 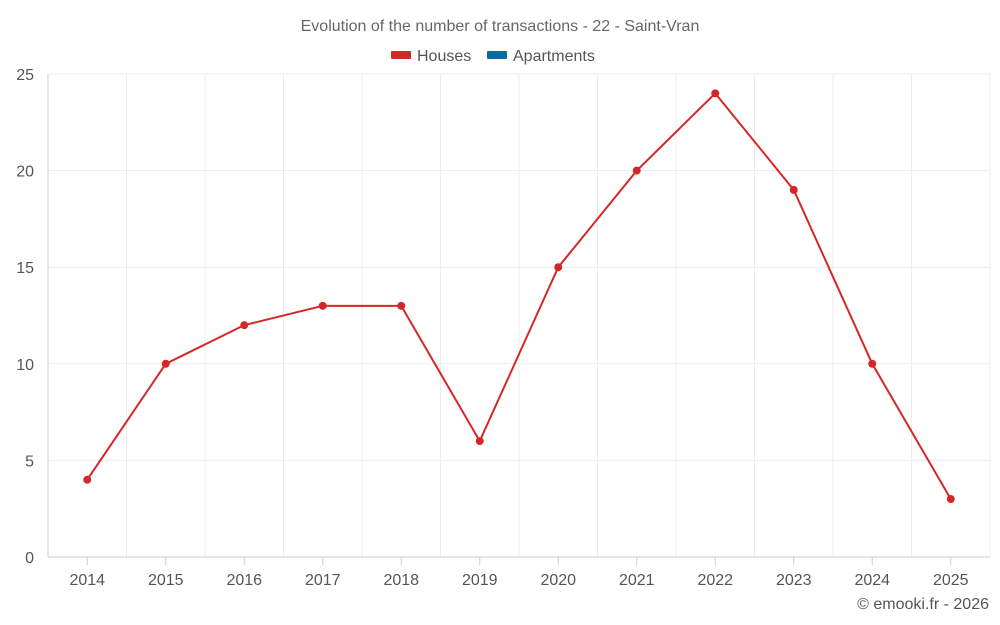 I want to click on y-tick-label: 10, so click(x=25, y=365).